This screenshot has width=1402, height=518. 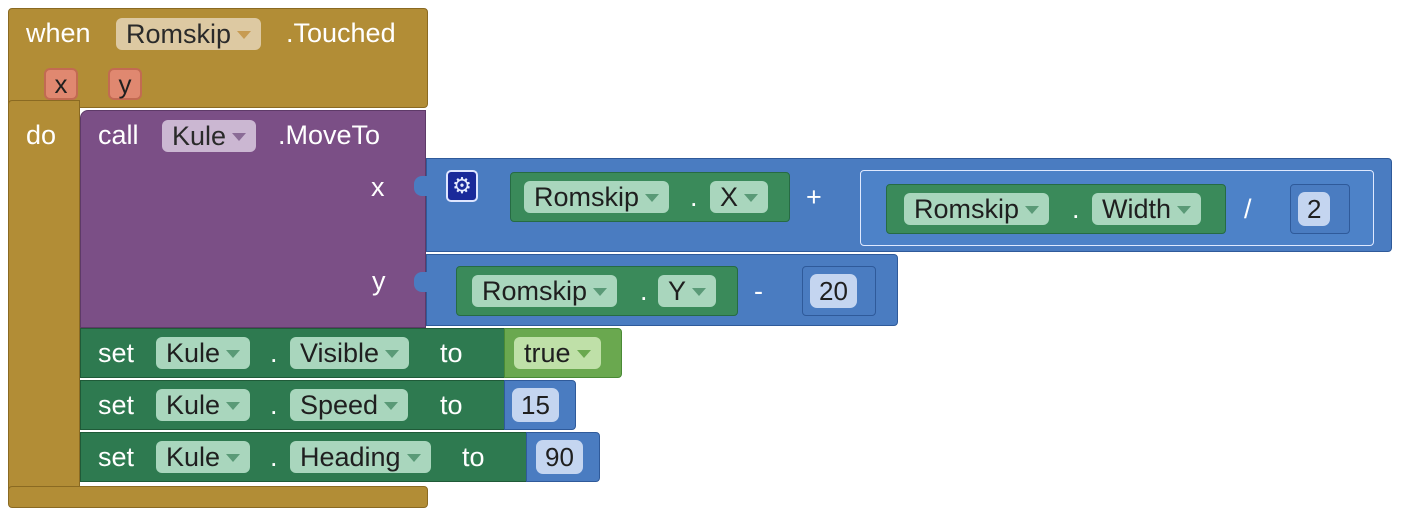 What do you see at coordinates (203, 405) in the screenshot?
I see `set-speed-component-dropdown: Kule` at bounding box center [203, 405].